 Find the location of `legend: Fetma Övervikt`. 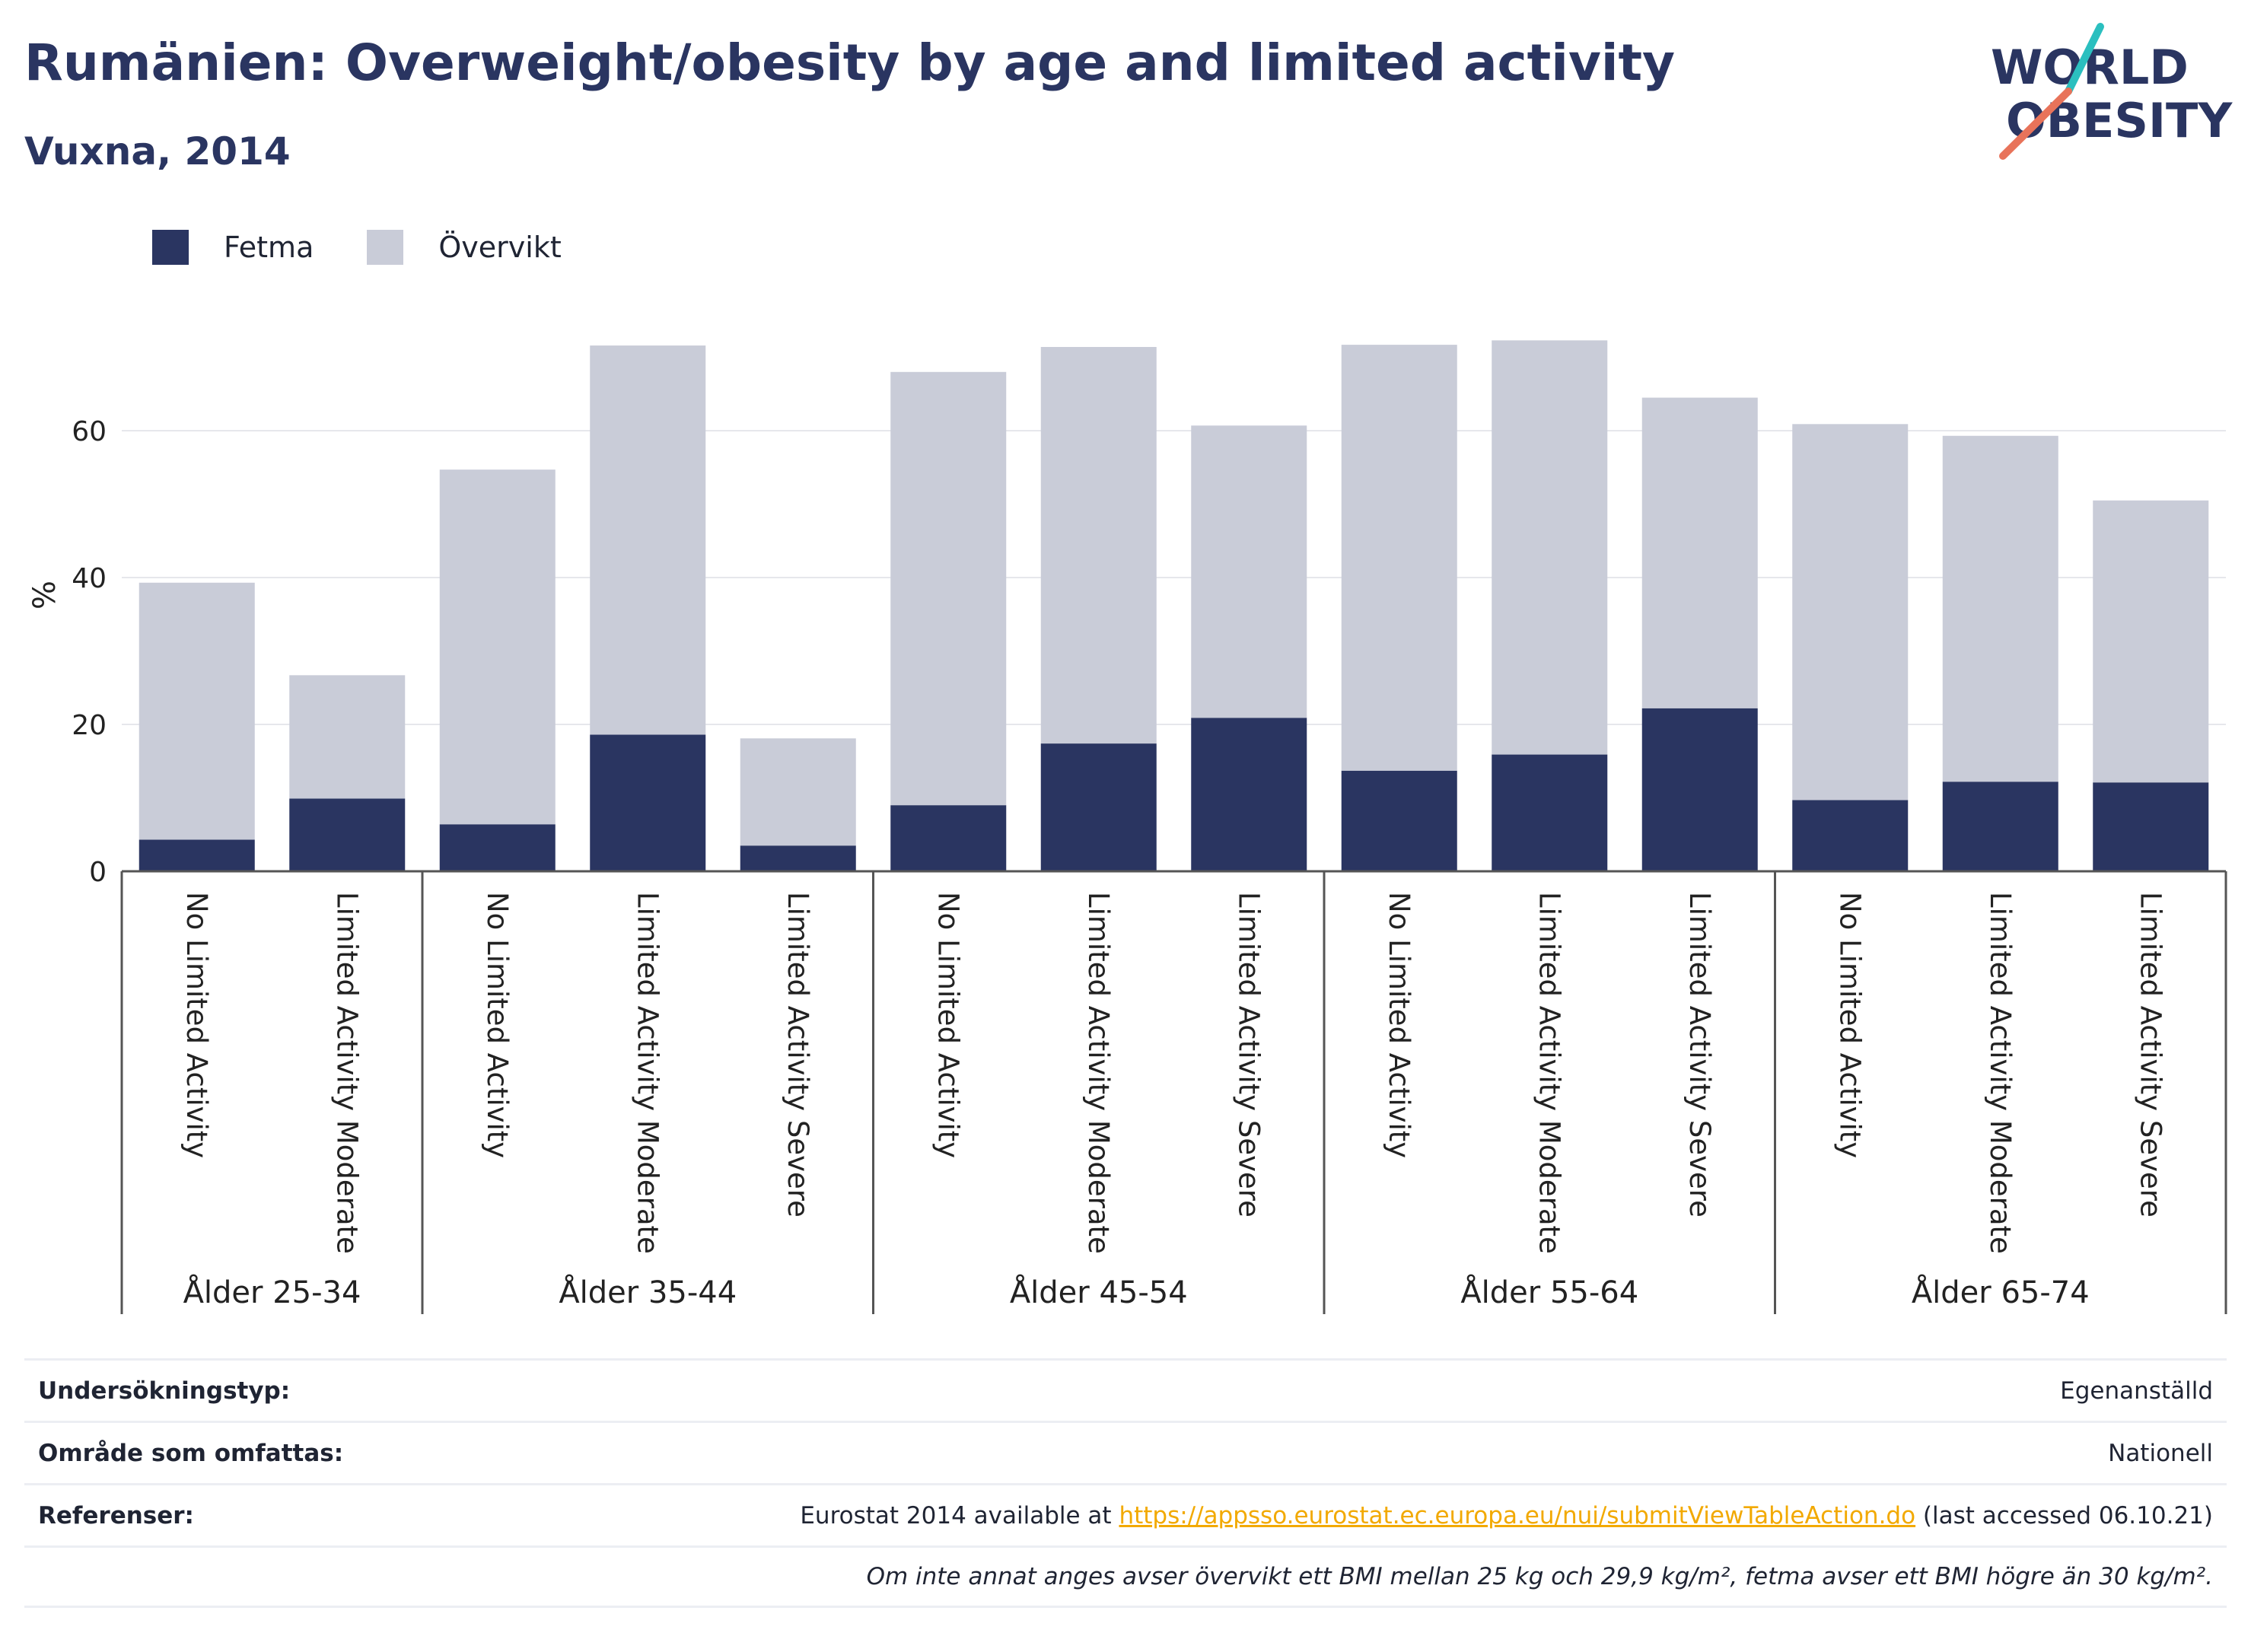

legend: Fetma Övervikt is located at coordinates (383, 247).